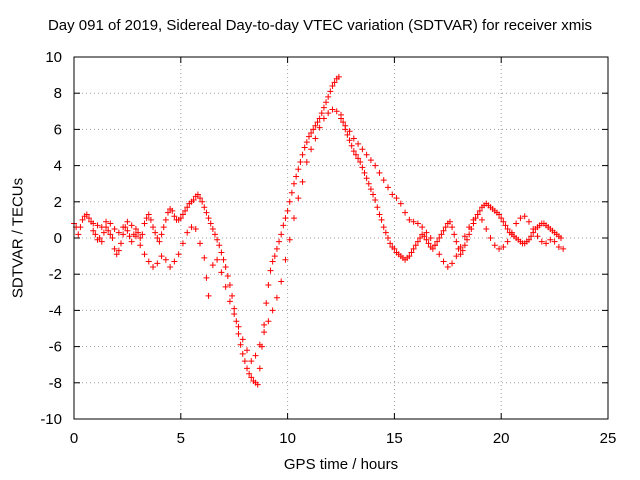 This screenshot has height=480, width=640. Describe the element at coordinates (58, 166) in the screenshot. I see `y-tick-label: 4` at that location.